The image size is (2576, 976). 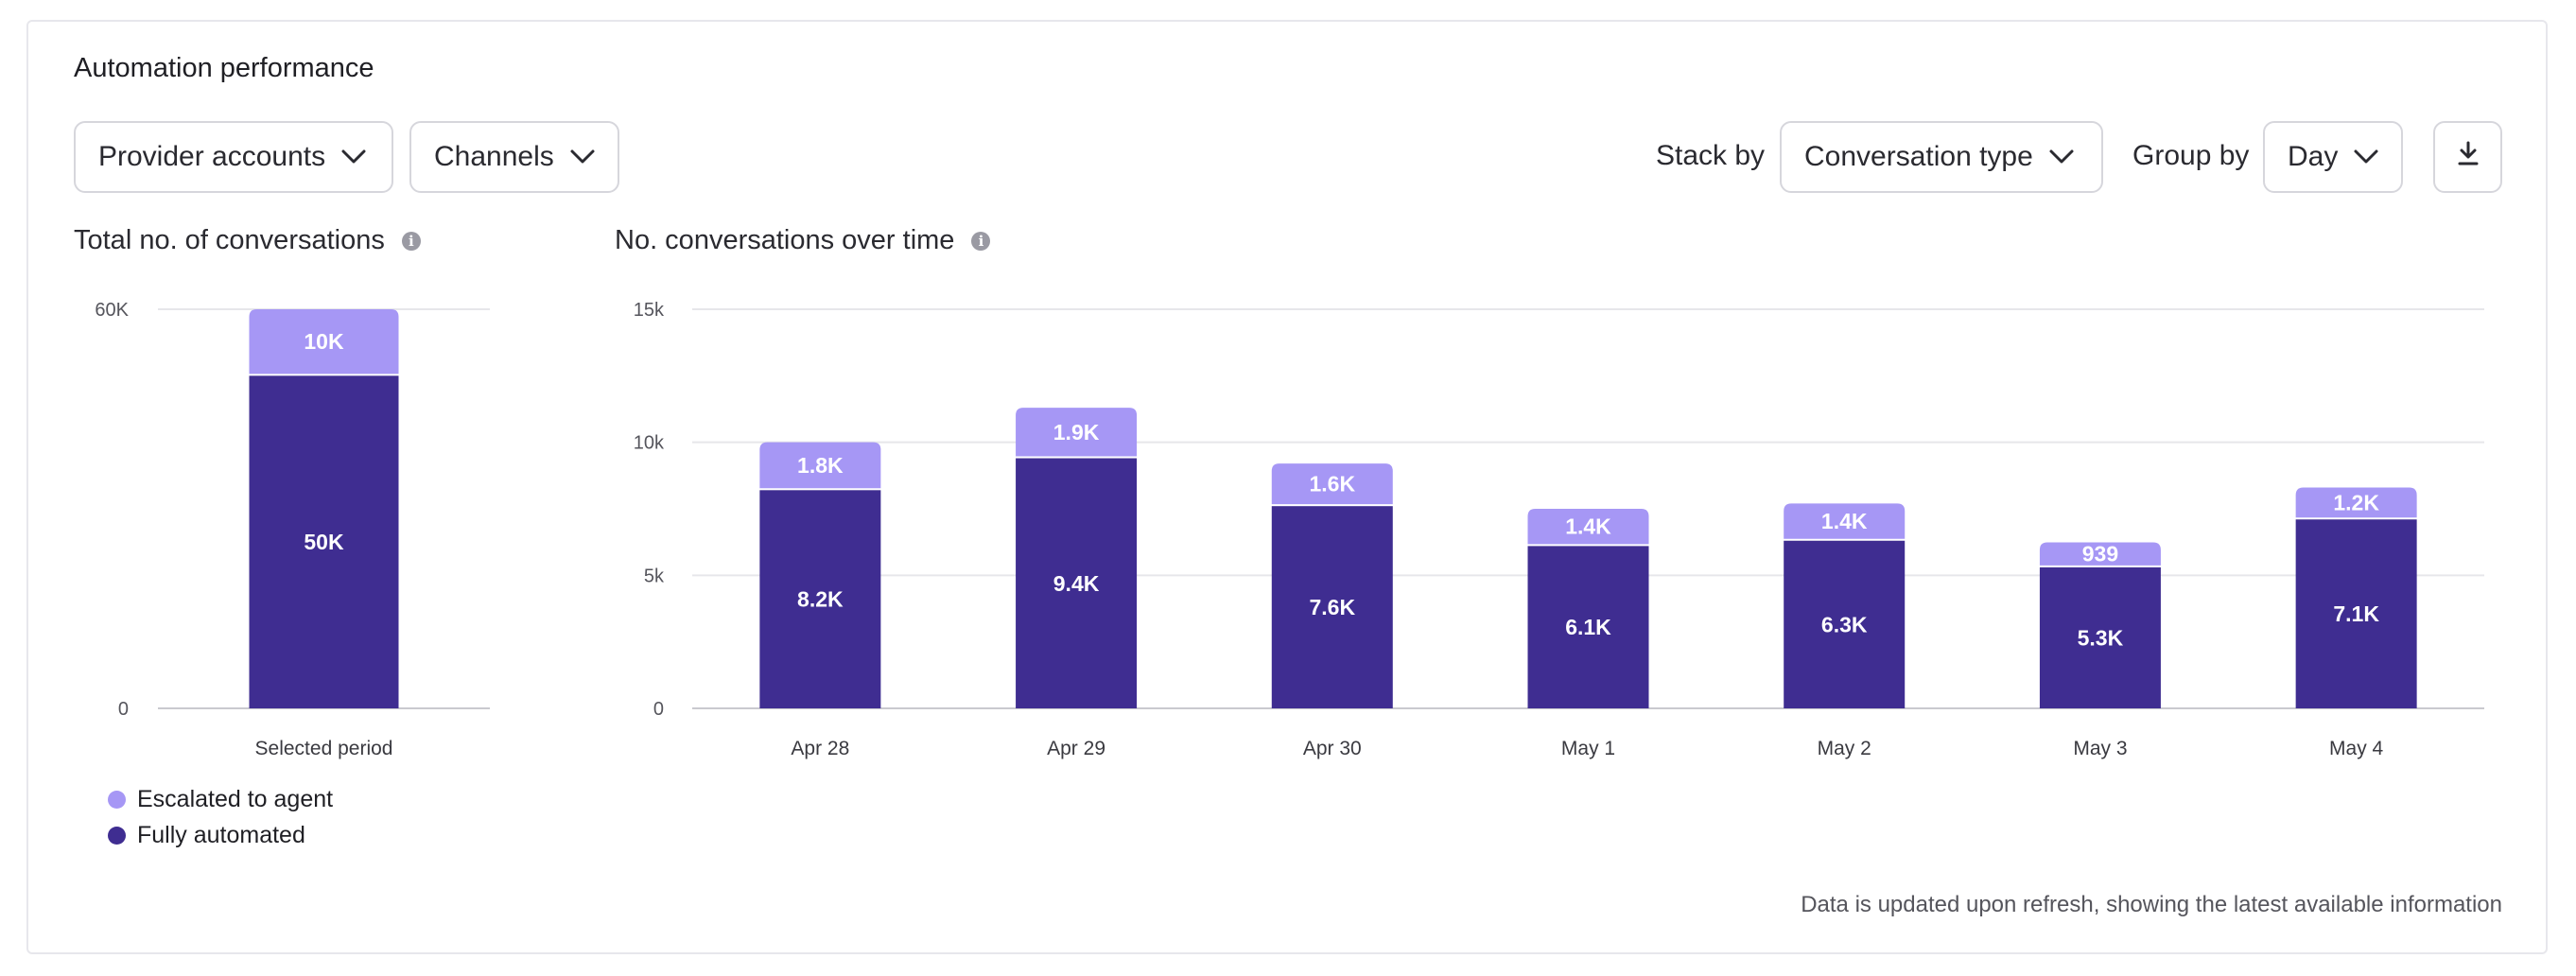 I want to click on y-tick-label: 15k, so click(x=649, y=310).